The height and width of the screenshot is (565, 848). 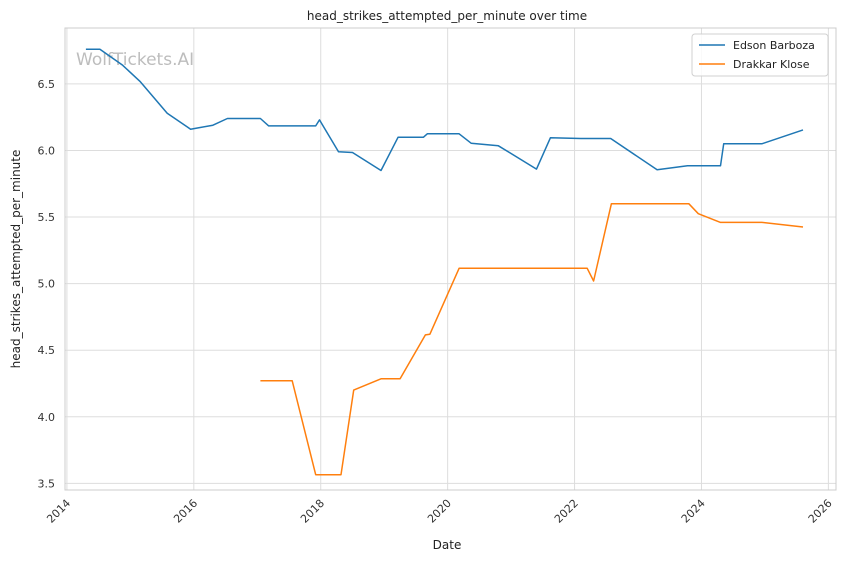 I want to click on y-axis-label: head_strikes_attempted_per_minute, so click(x=16, y=259).